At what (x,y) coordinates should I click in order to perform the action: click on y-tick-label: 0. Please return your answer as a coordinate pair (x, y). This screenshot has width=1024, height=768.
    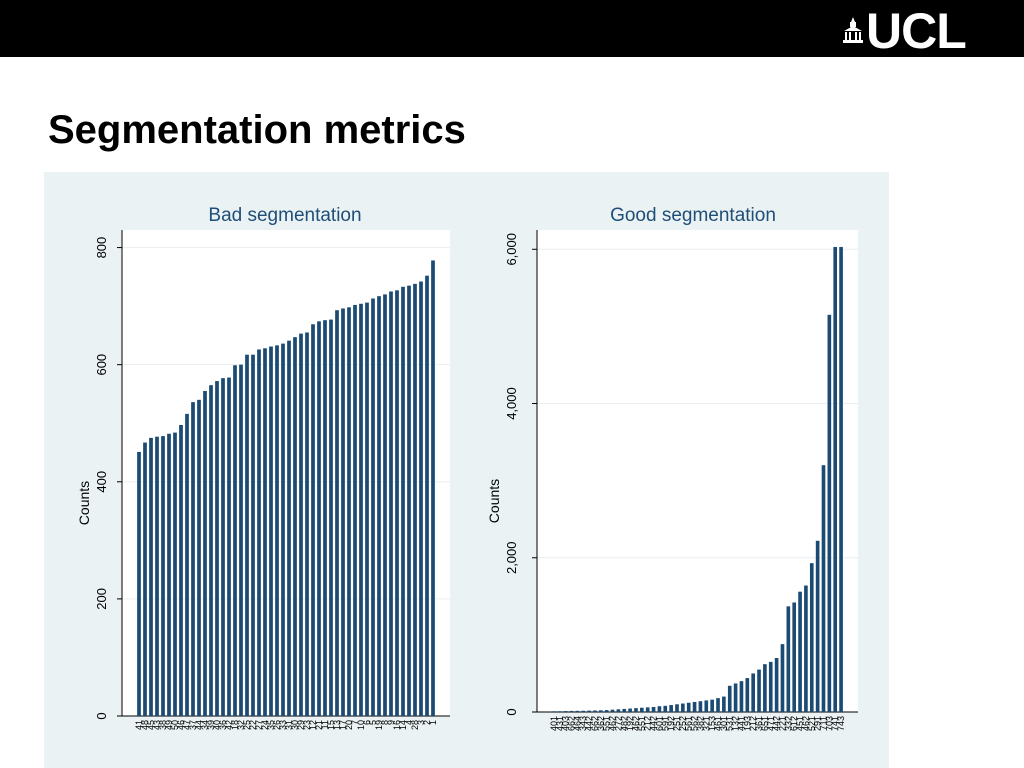
    Looking at the image, I should click on (511, 711).